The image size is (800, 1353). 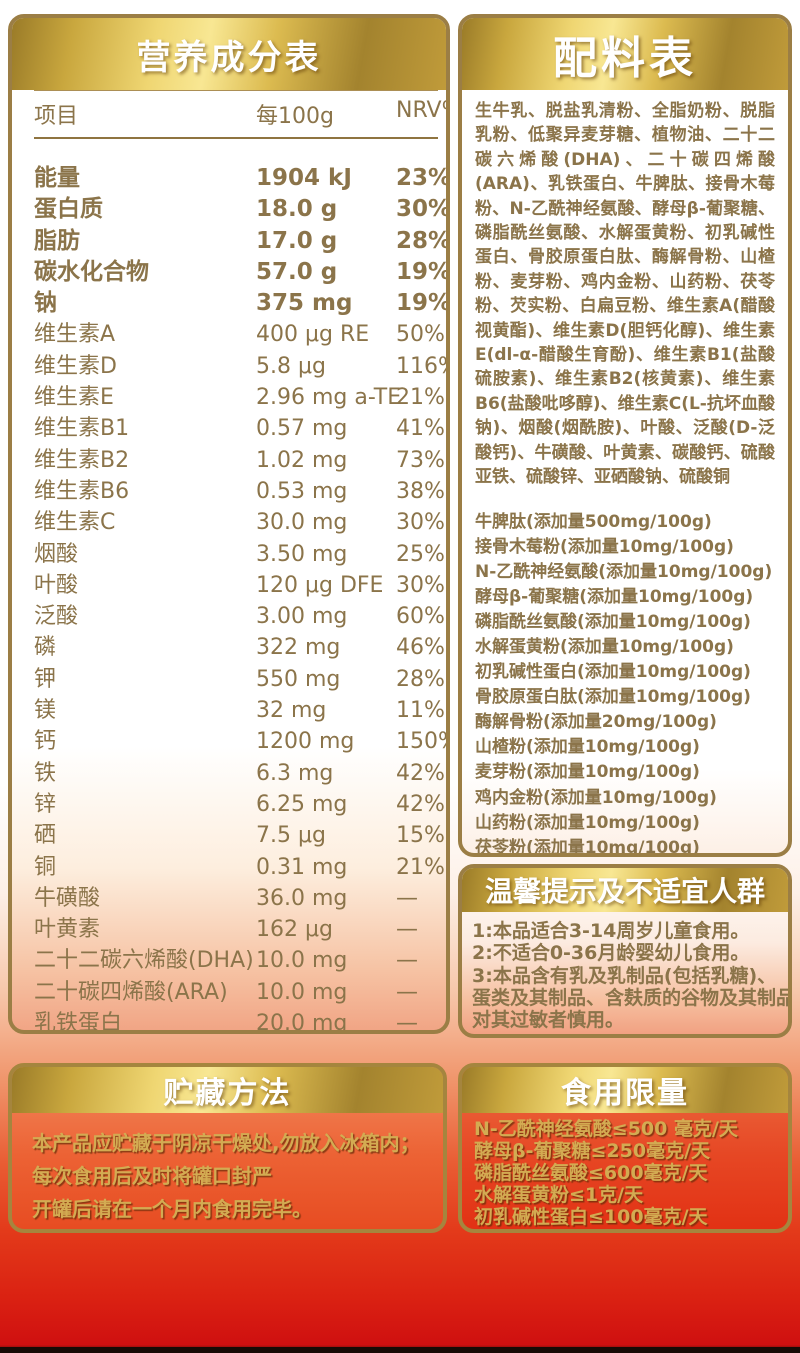 I want to click on additive-line: 接骨木莓粉(添加量10mg/100g), so click(x=604, y=546).